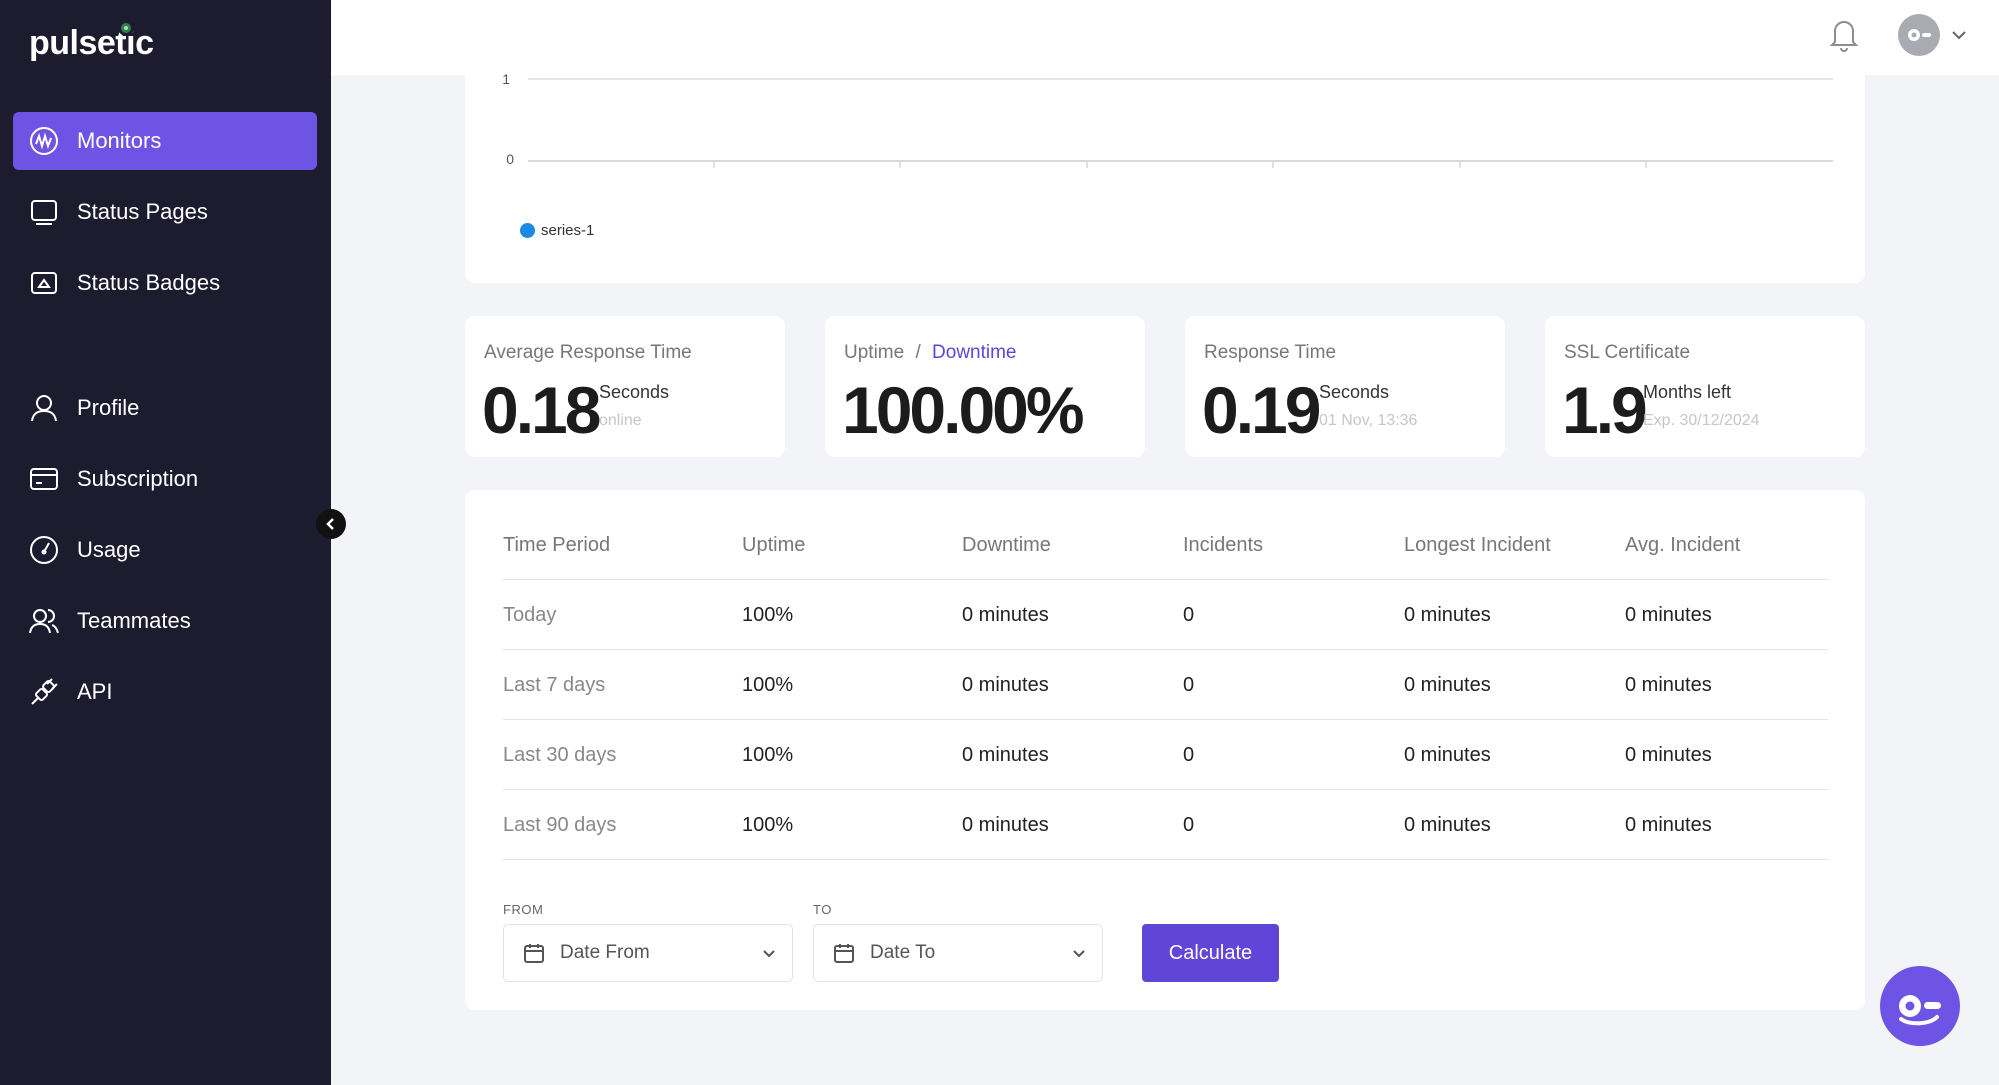  I want to click on support-chat-button, so click(1920, 1006).